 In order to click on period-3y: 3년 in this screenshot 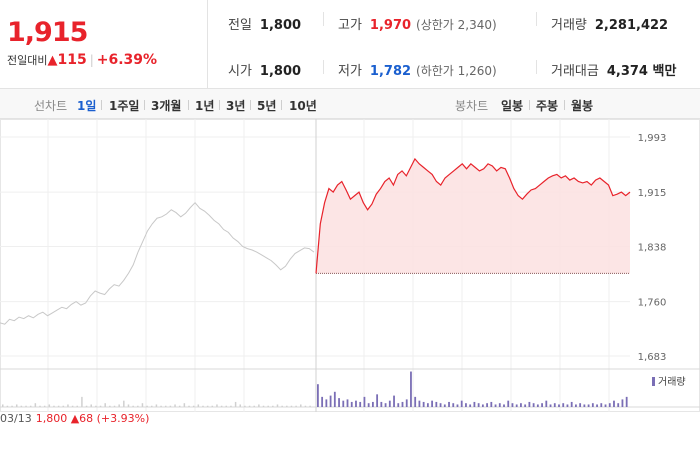, I will do `click(236, 106)`.